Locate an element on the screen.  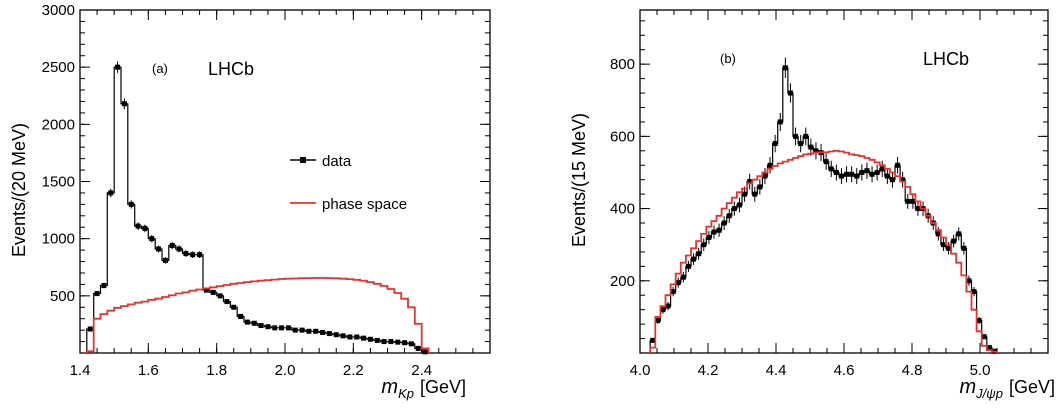
legend-data-marker is located at coordinates (303, 160).